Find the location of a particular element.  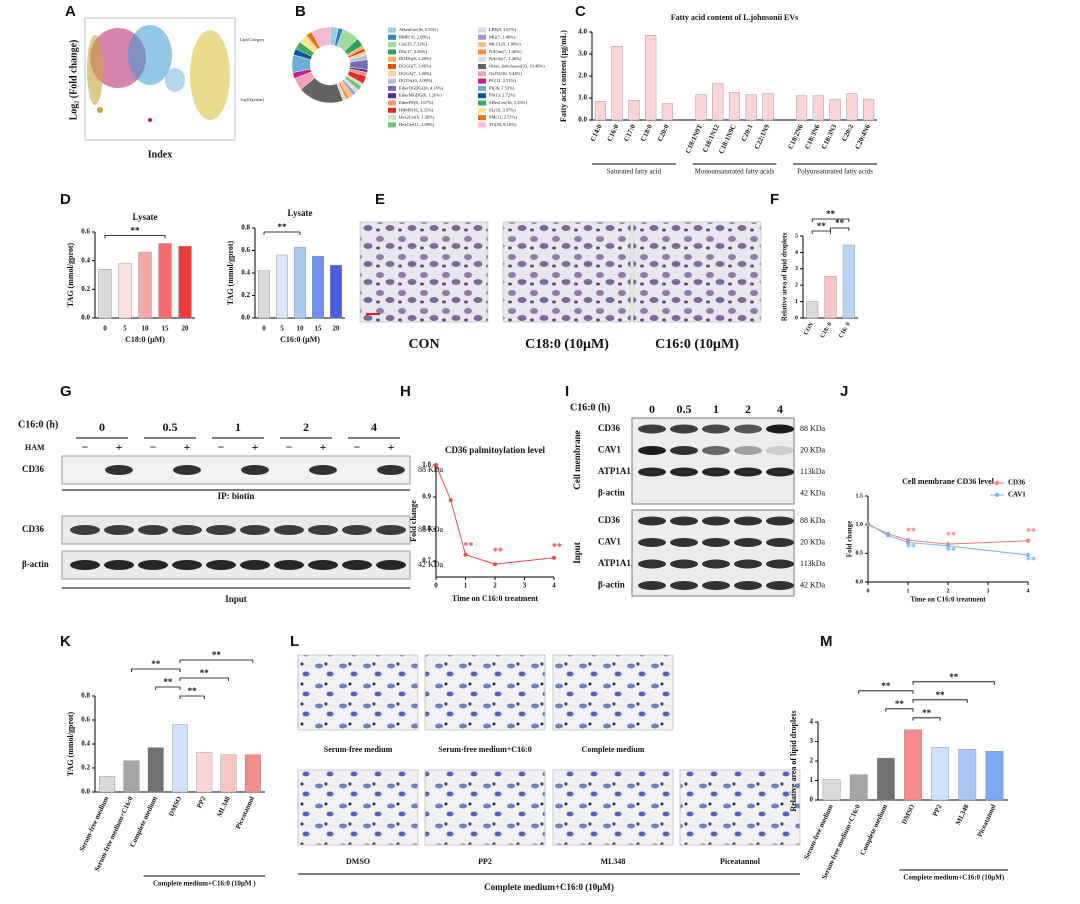

y-tick-label: 0.4 is located at coordinates (85, 260).